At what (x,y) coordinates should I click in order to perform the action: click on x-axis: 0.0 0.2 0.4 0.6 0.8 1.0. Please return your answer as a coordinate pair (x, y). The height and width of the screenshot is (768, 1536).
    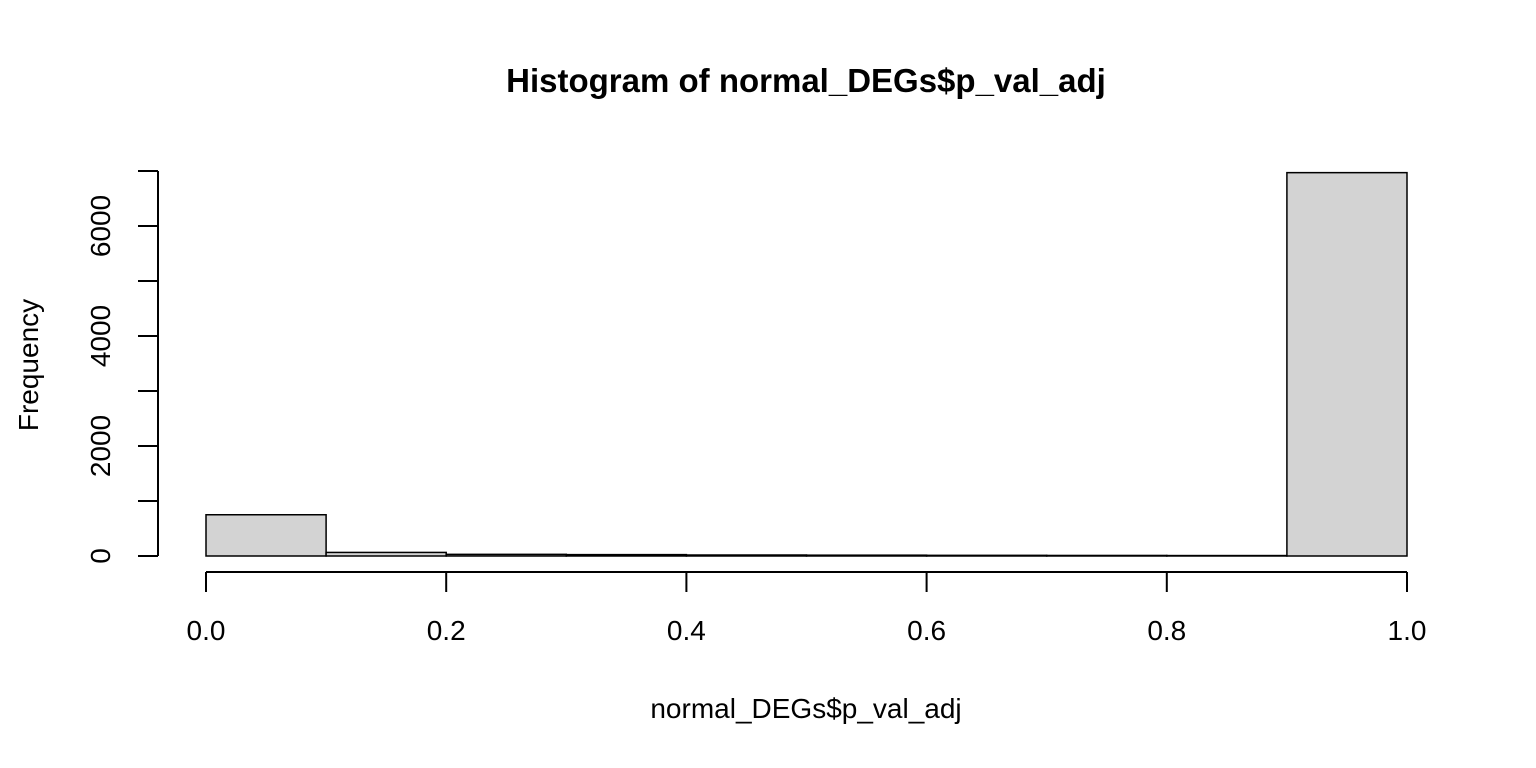
    Looking at the image, I should click on (807, 608).